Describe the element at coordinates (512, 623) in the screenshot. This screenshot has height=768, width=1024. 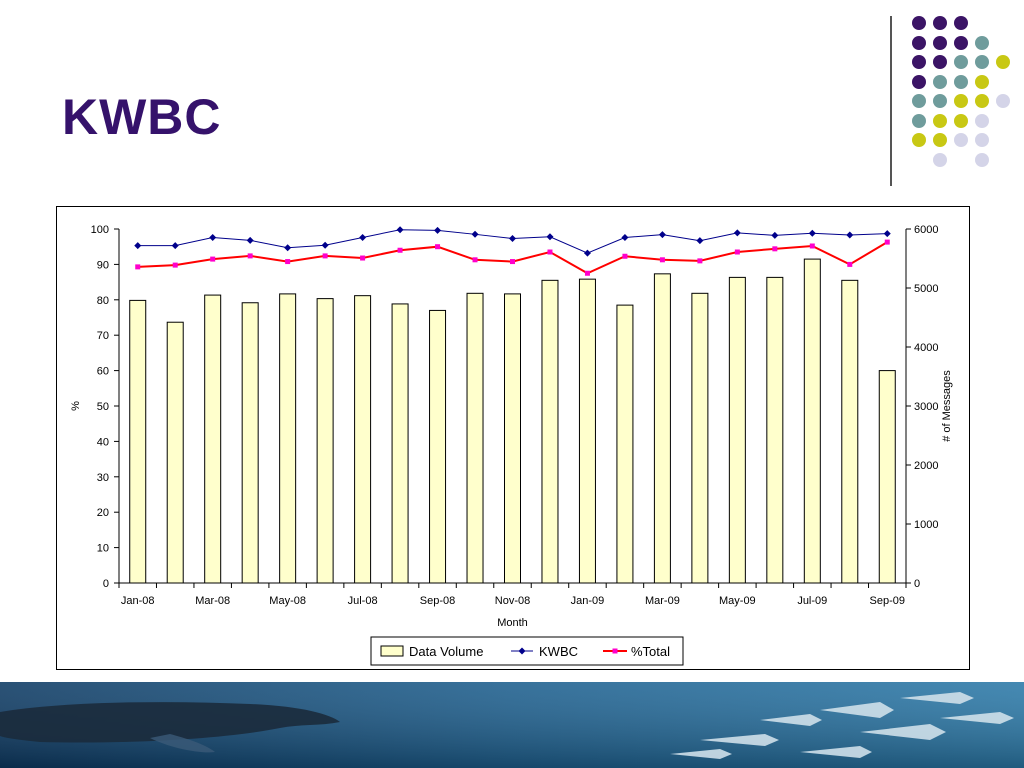
I see `x-axis-title: Month` at that location.